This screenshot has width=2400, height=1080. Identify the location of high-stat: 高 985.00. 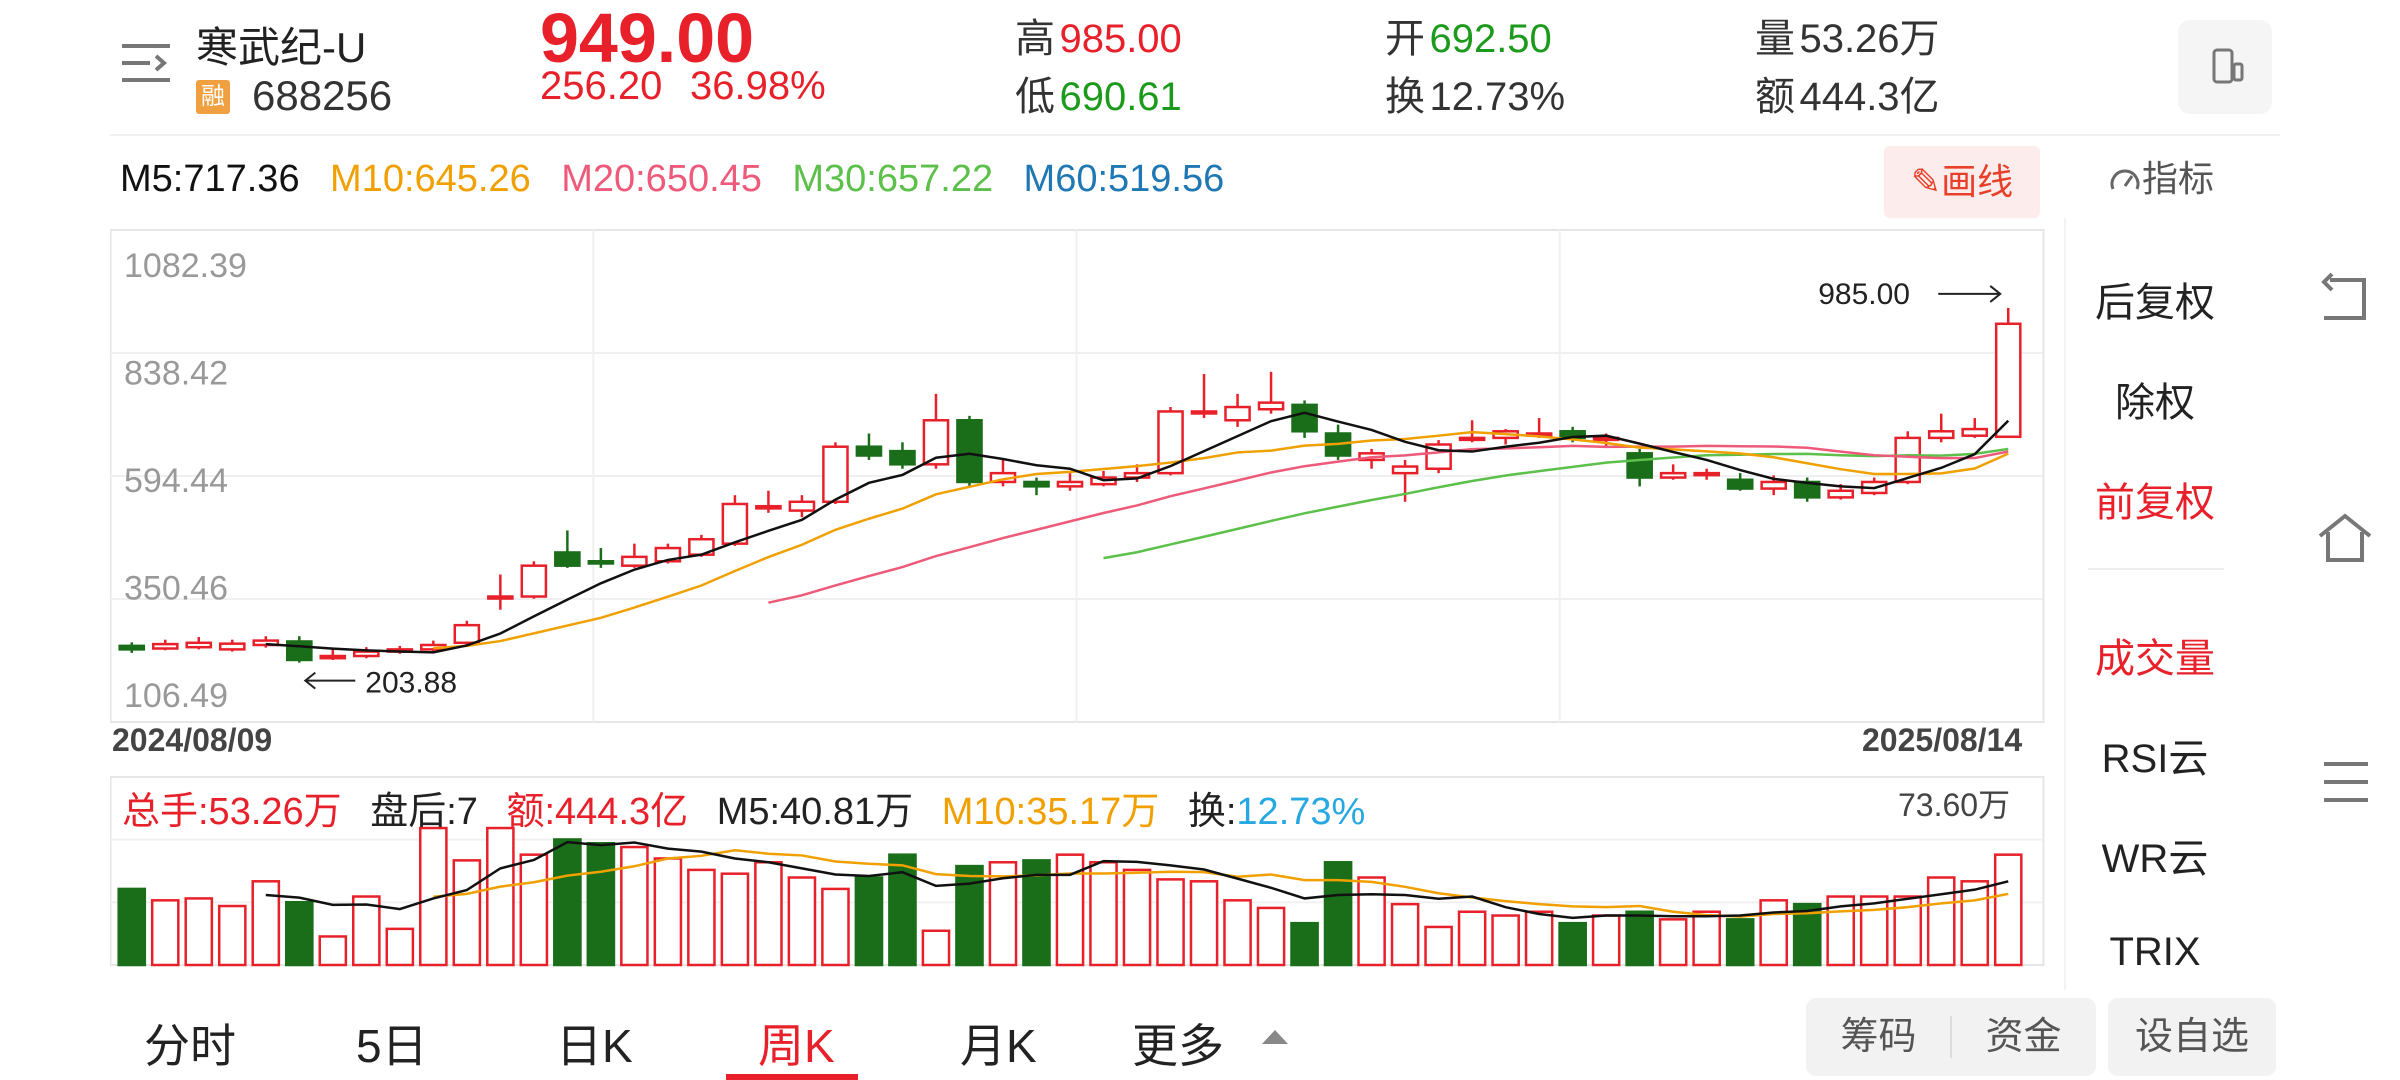
(1098, 35).